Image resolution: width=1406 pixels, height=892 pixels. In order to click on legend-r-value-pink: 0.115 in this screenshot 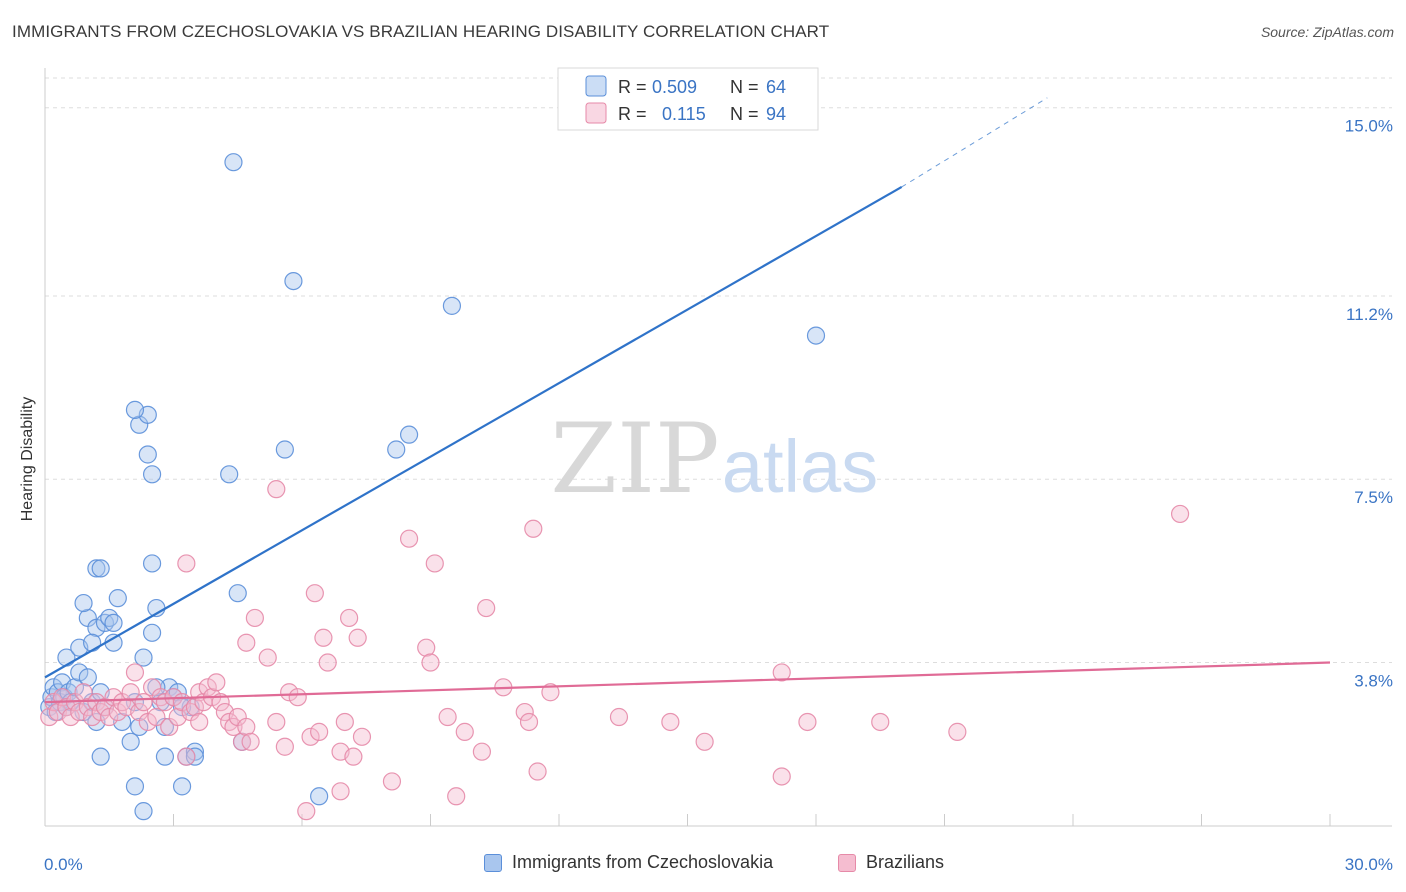, I will do `click(684, 114)`.